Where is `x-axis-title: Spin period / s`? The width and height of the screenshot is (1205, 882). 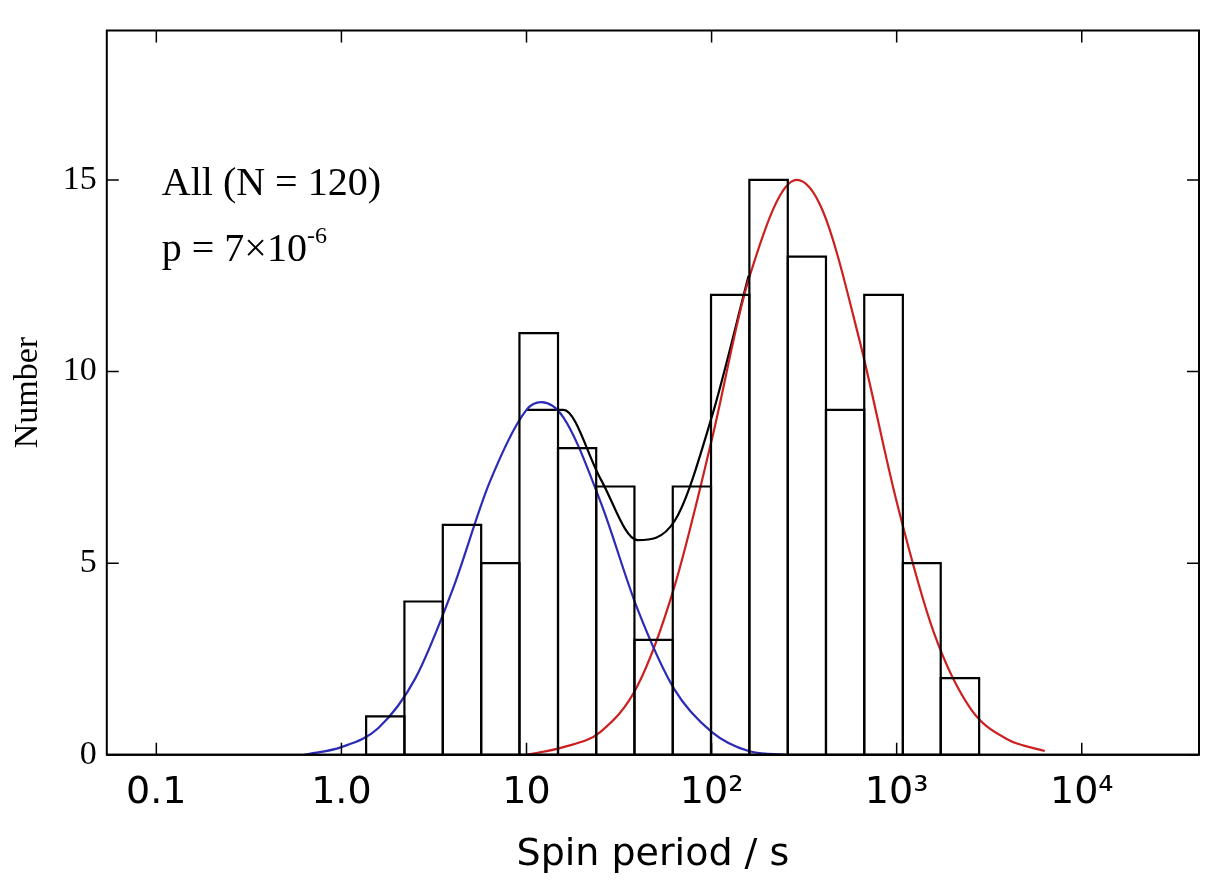 x-axis-title: Spin period / s is located at coordinates (653, 852).